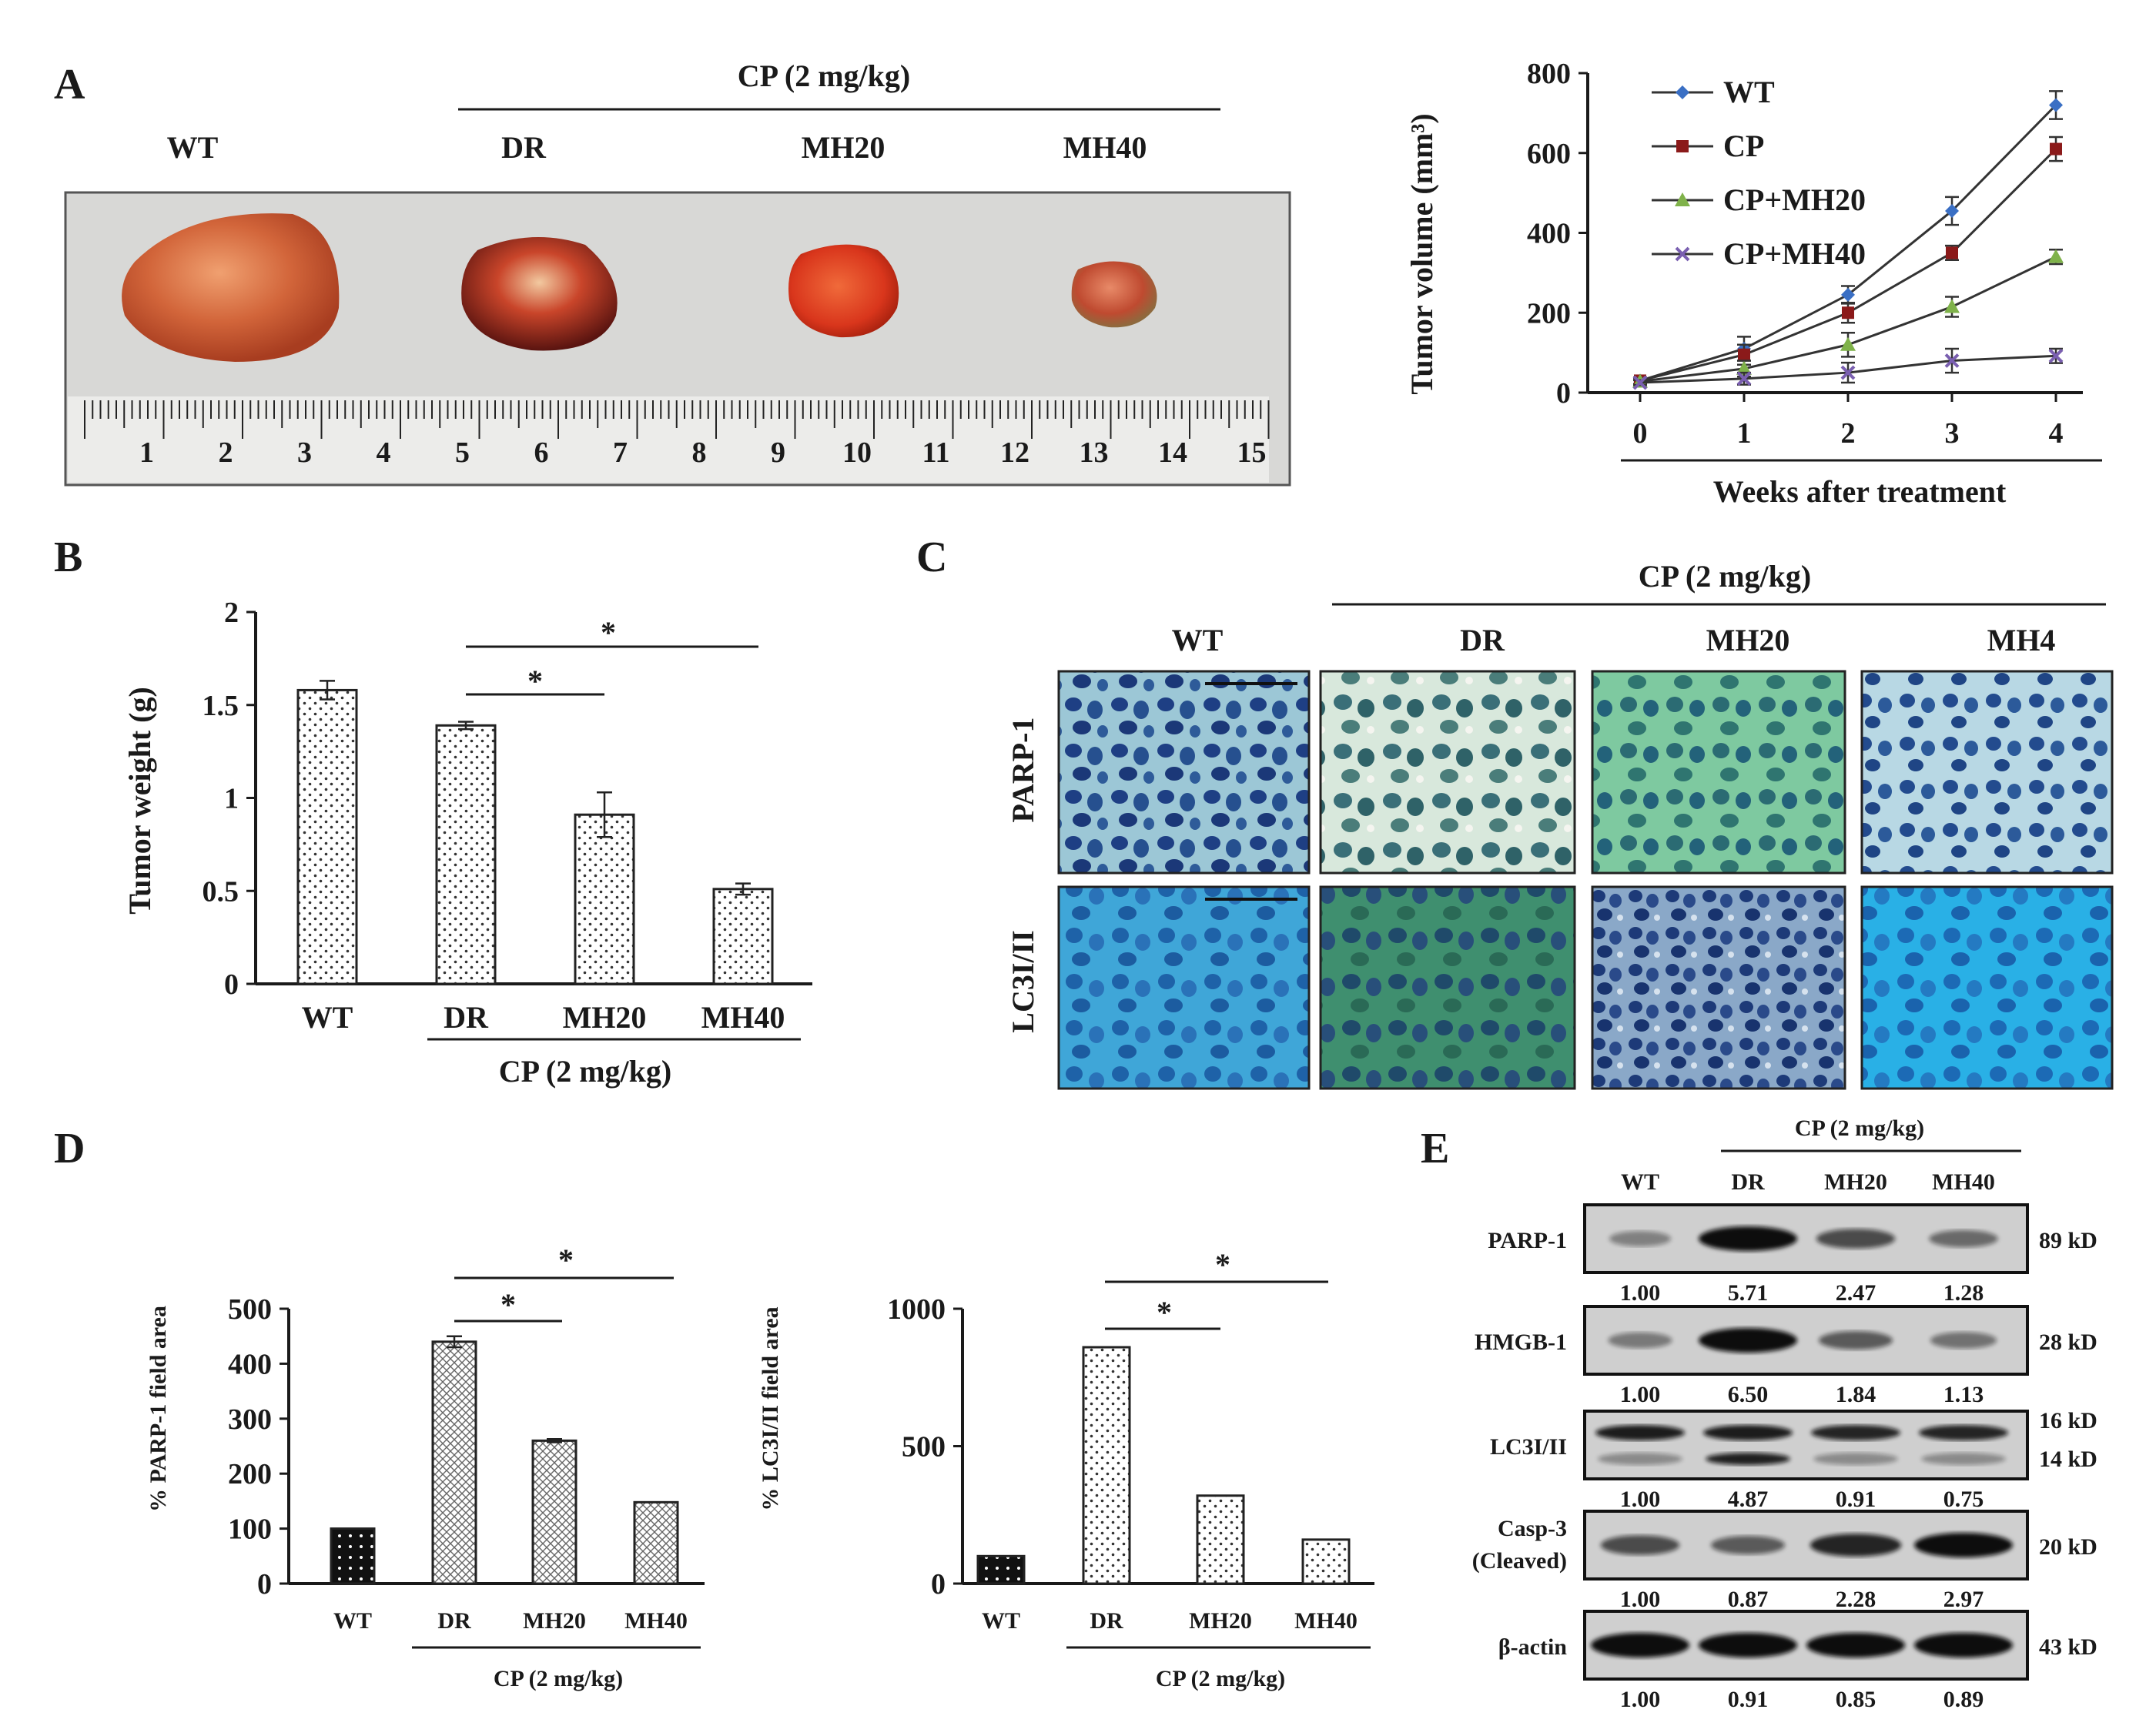  What do you see at coordinates (1856, 1500) in the screenshot?
I see `blot-value: 0.91` at bounding box center [1856, 1500].